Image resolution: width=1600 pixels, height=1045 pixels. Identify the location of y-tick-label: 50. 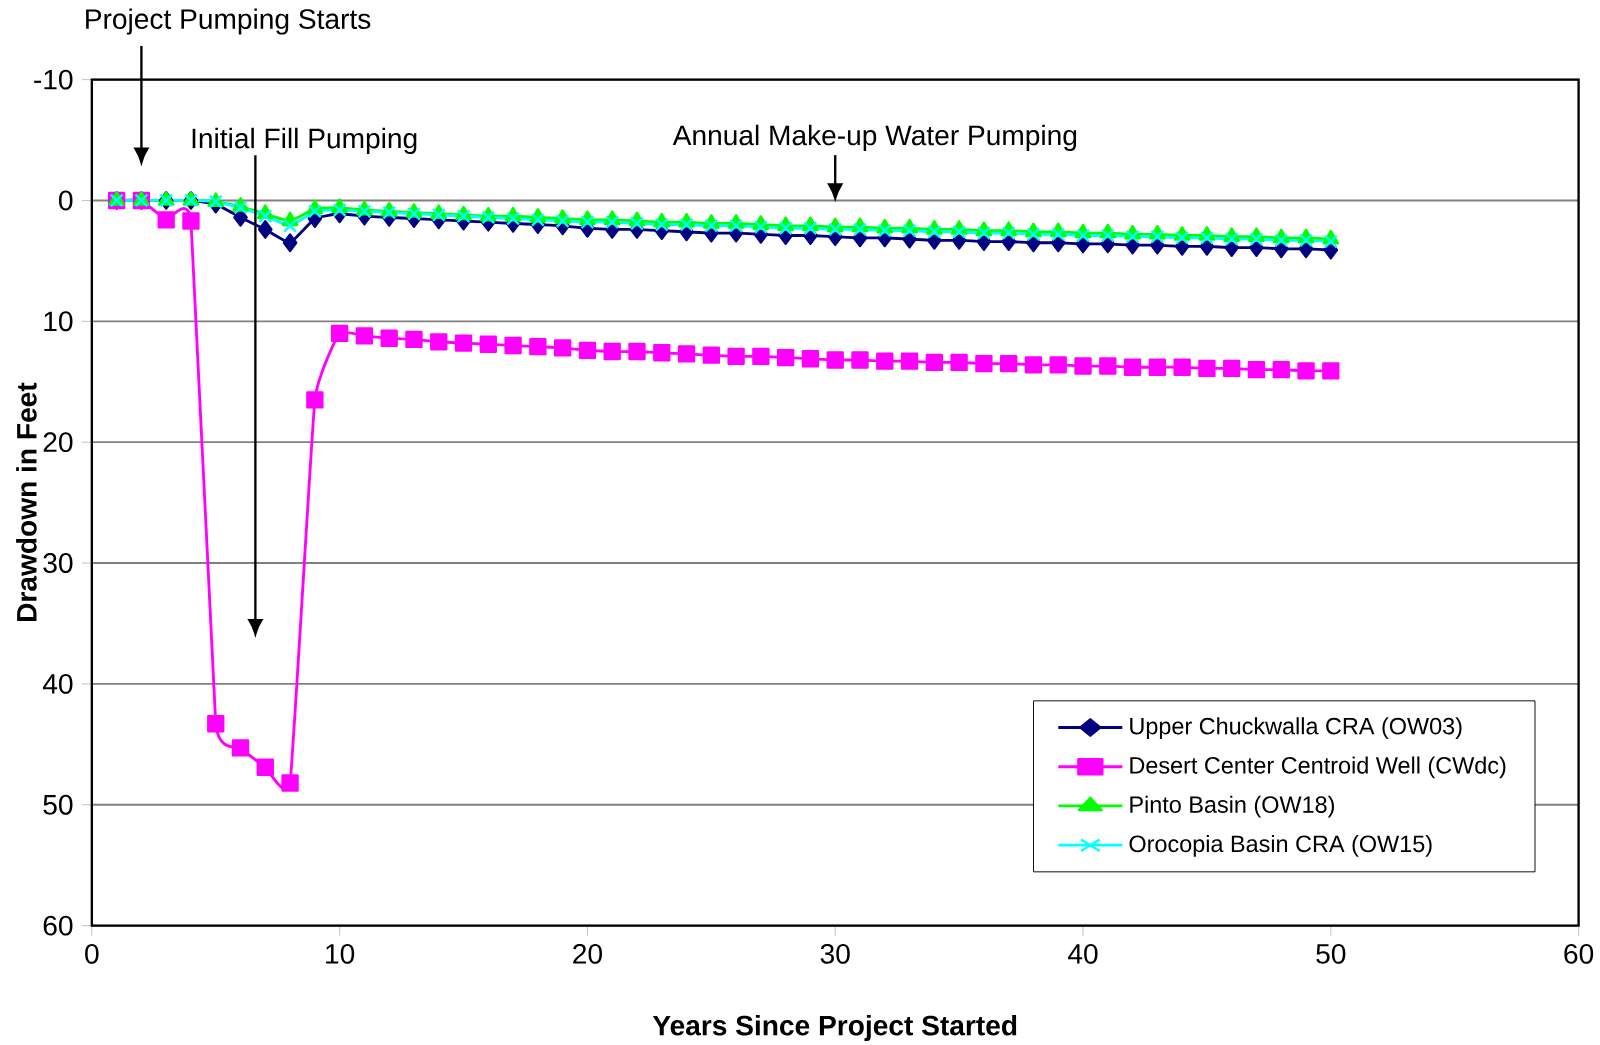
(58, 804).